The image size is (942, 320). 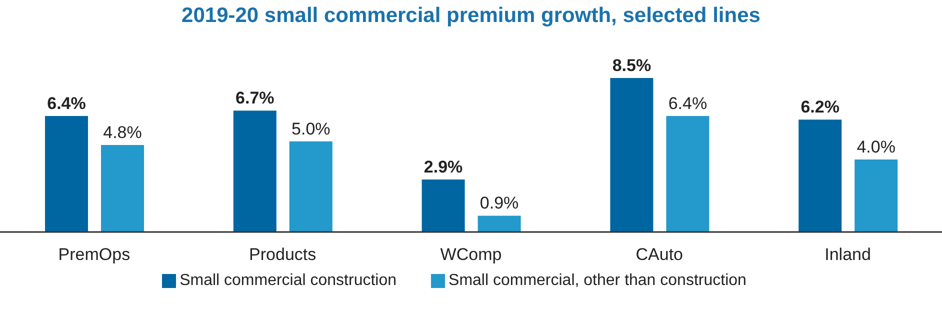 What do you see at coordinates (311, 128) in the screenshot?
I see `data-label: 5.0%` at bounding box center [311, 128].